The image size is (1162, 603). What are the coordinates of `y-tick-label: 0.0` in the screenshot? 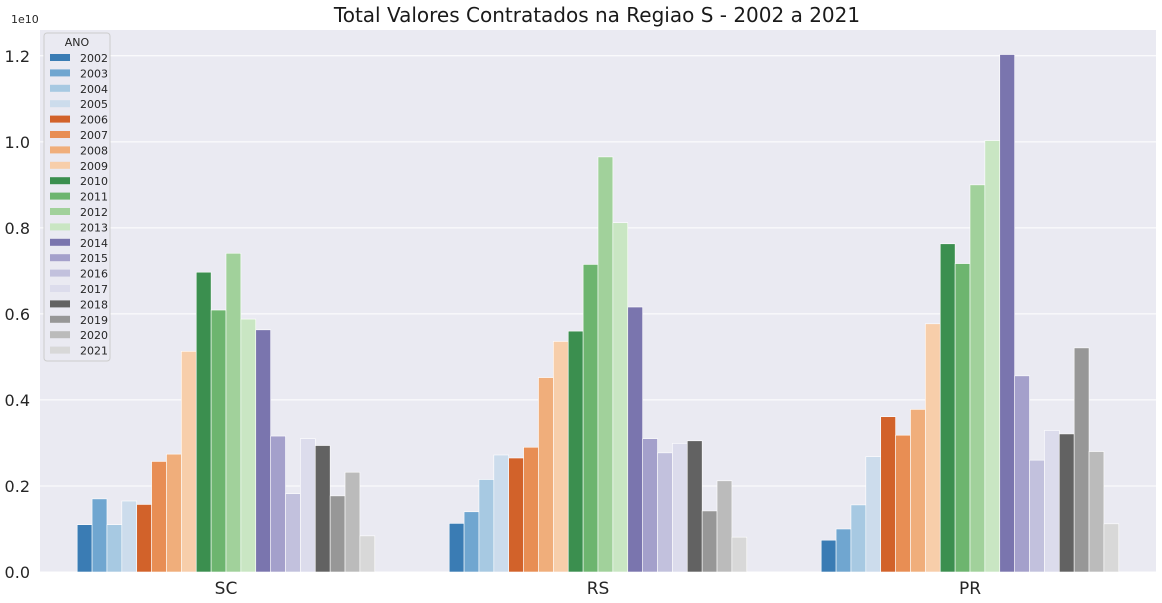 It's located at (17, 572).